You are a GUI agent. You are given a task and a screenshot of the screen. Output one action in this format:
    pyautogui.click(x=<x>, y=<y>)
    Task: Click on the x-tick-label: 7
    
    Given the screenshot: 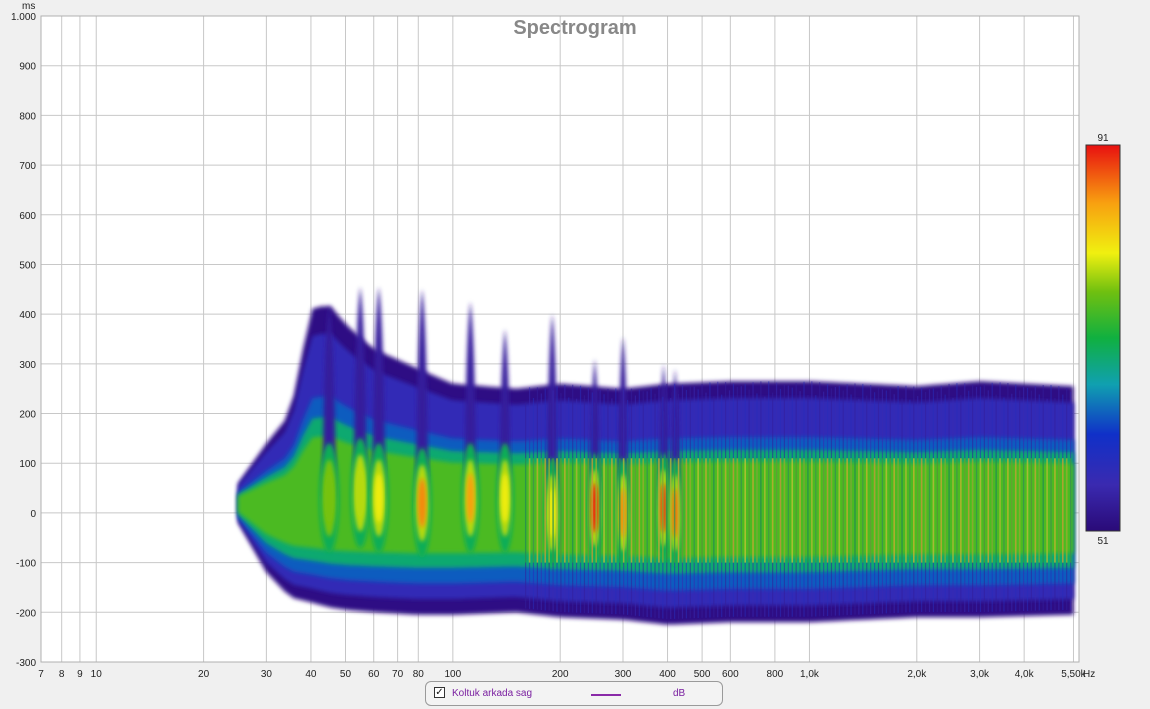 What is the action you would take?
    pyautogui.click(x=41, y=674)
    